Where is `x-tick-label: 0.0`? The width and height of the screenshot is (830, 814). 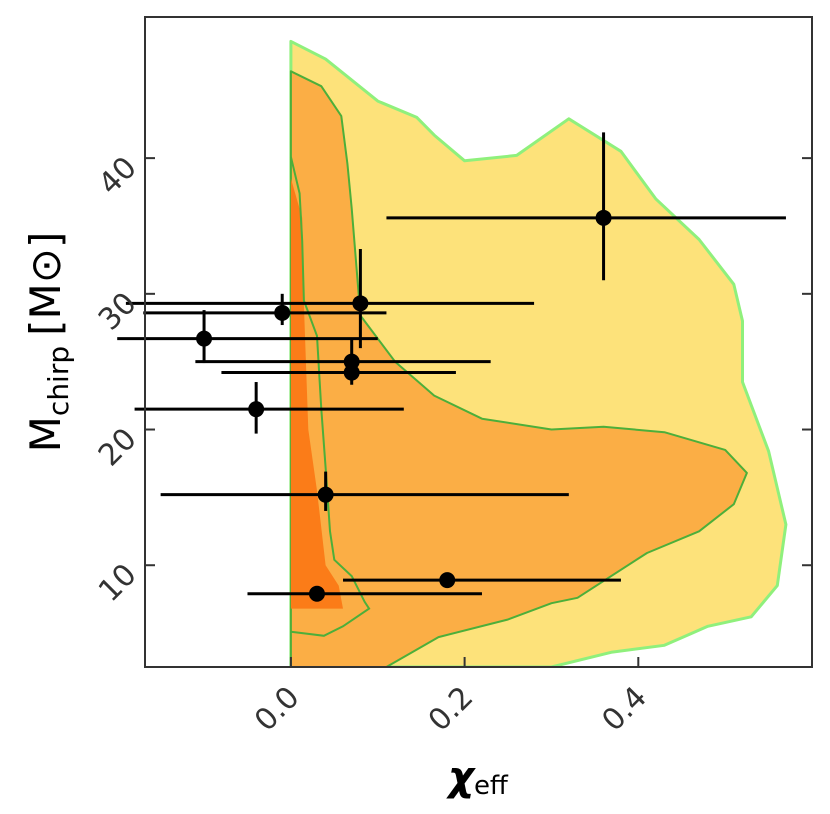
x-tick-label: 0.0 is located at coordinates (277, 709).